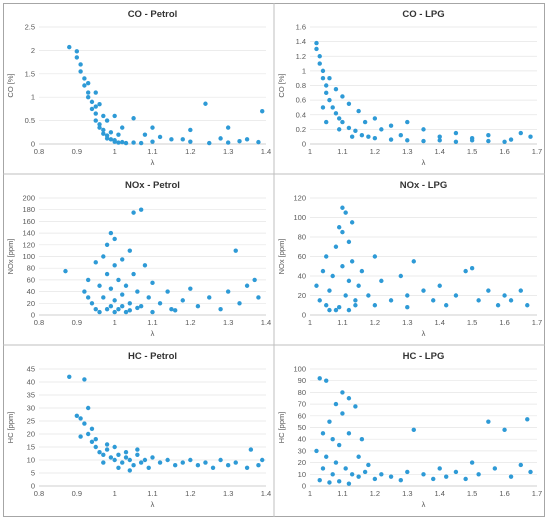  Describe the element at coordinates (31, 268) in the screenshot. I see `y-tick-label: 80` at that location.